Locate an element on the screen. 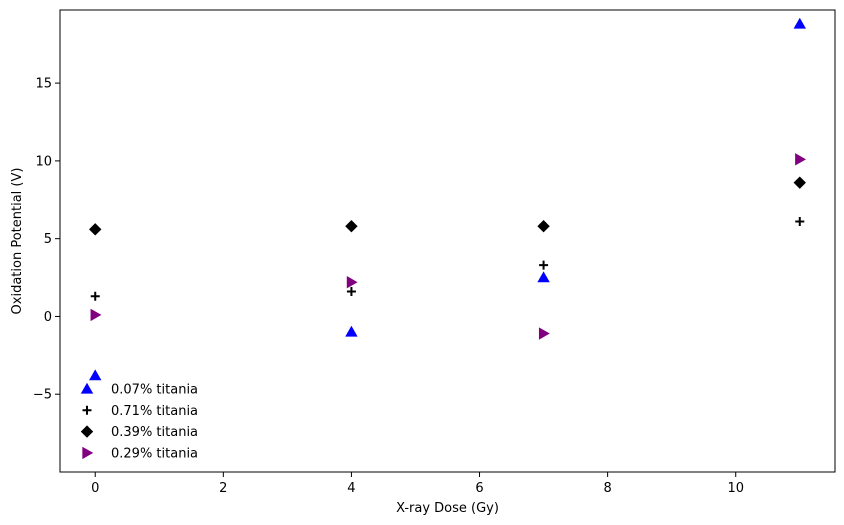 The image size is (844, 525). x-tick-label: 0 is located at coordinates (95, 488).